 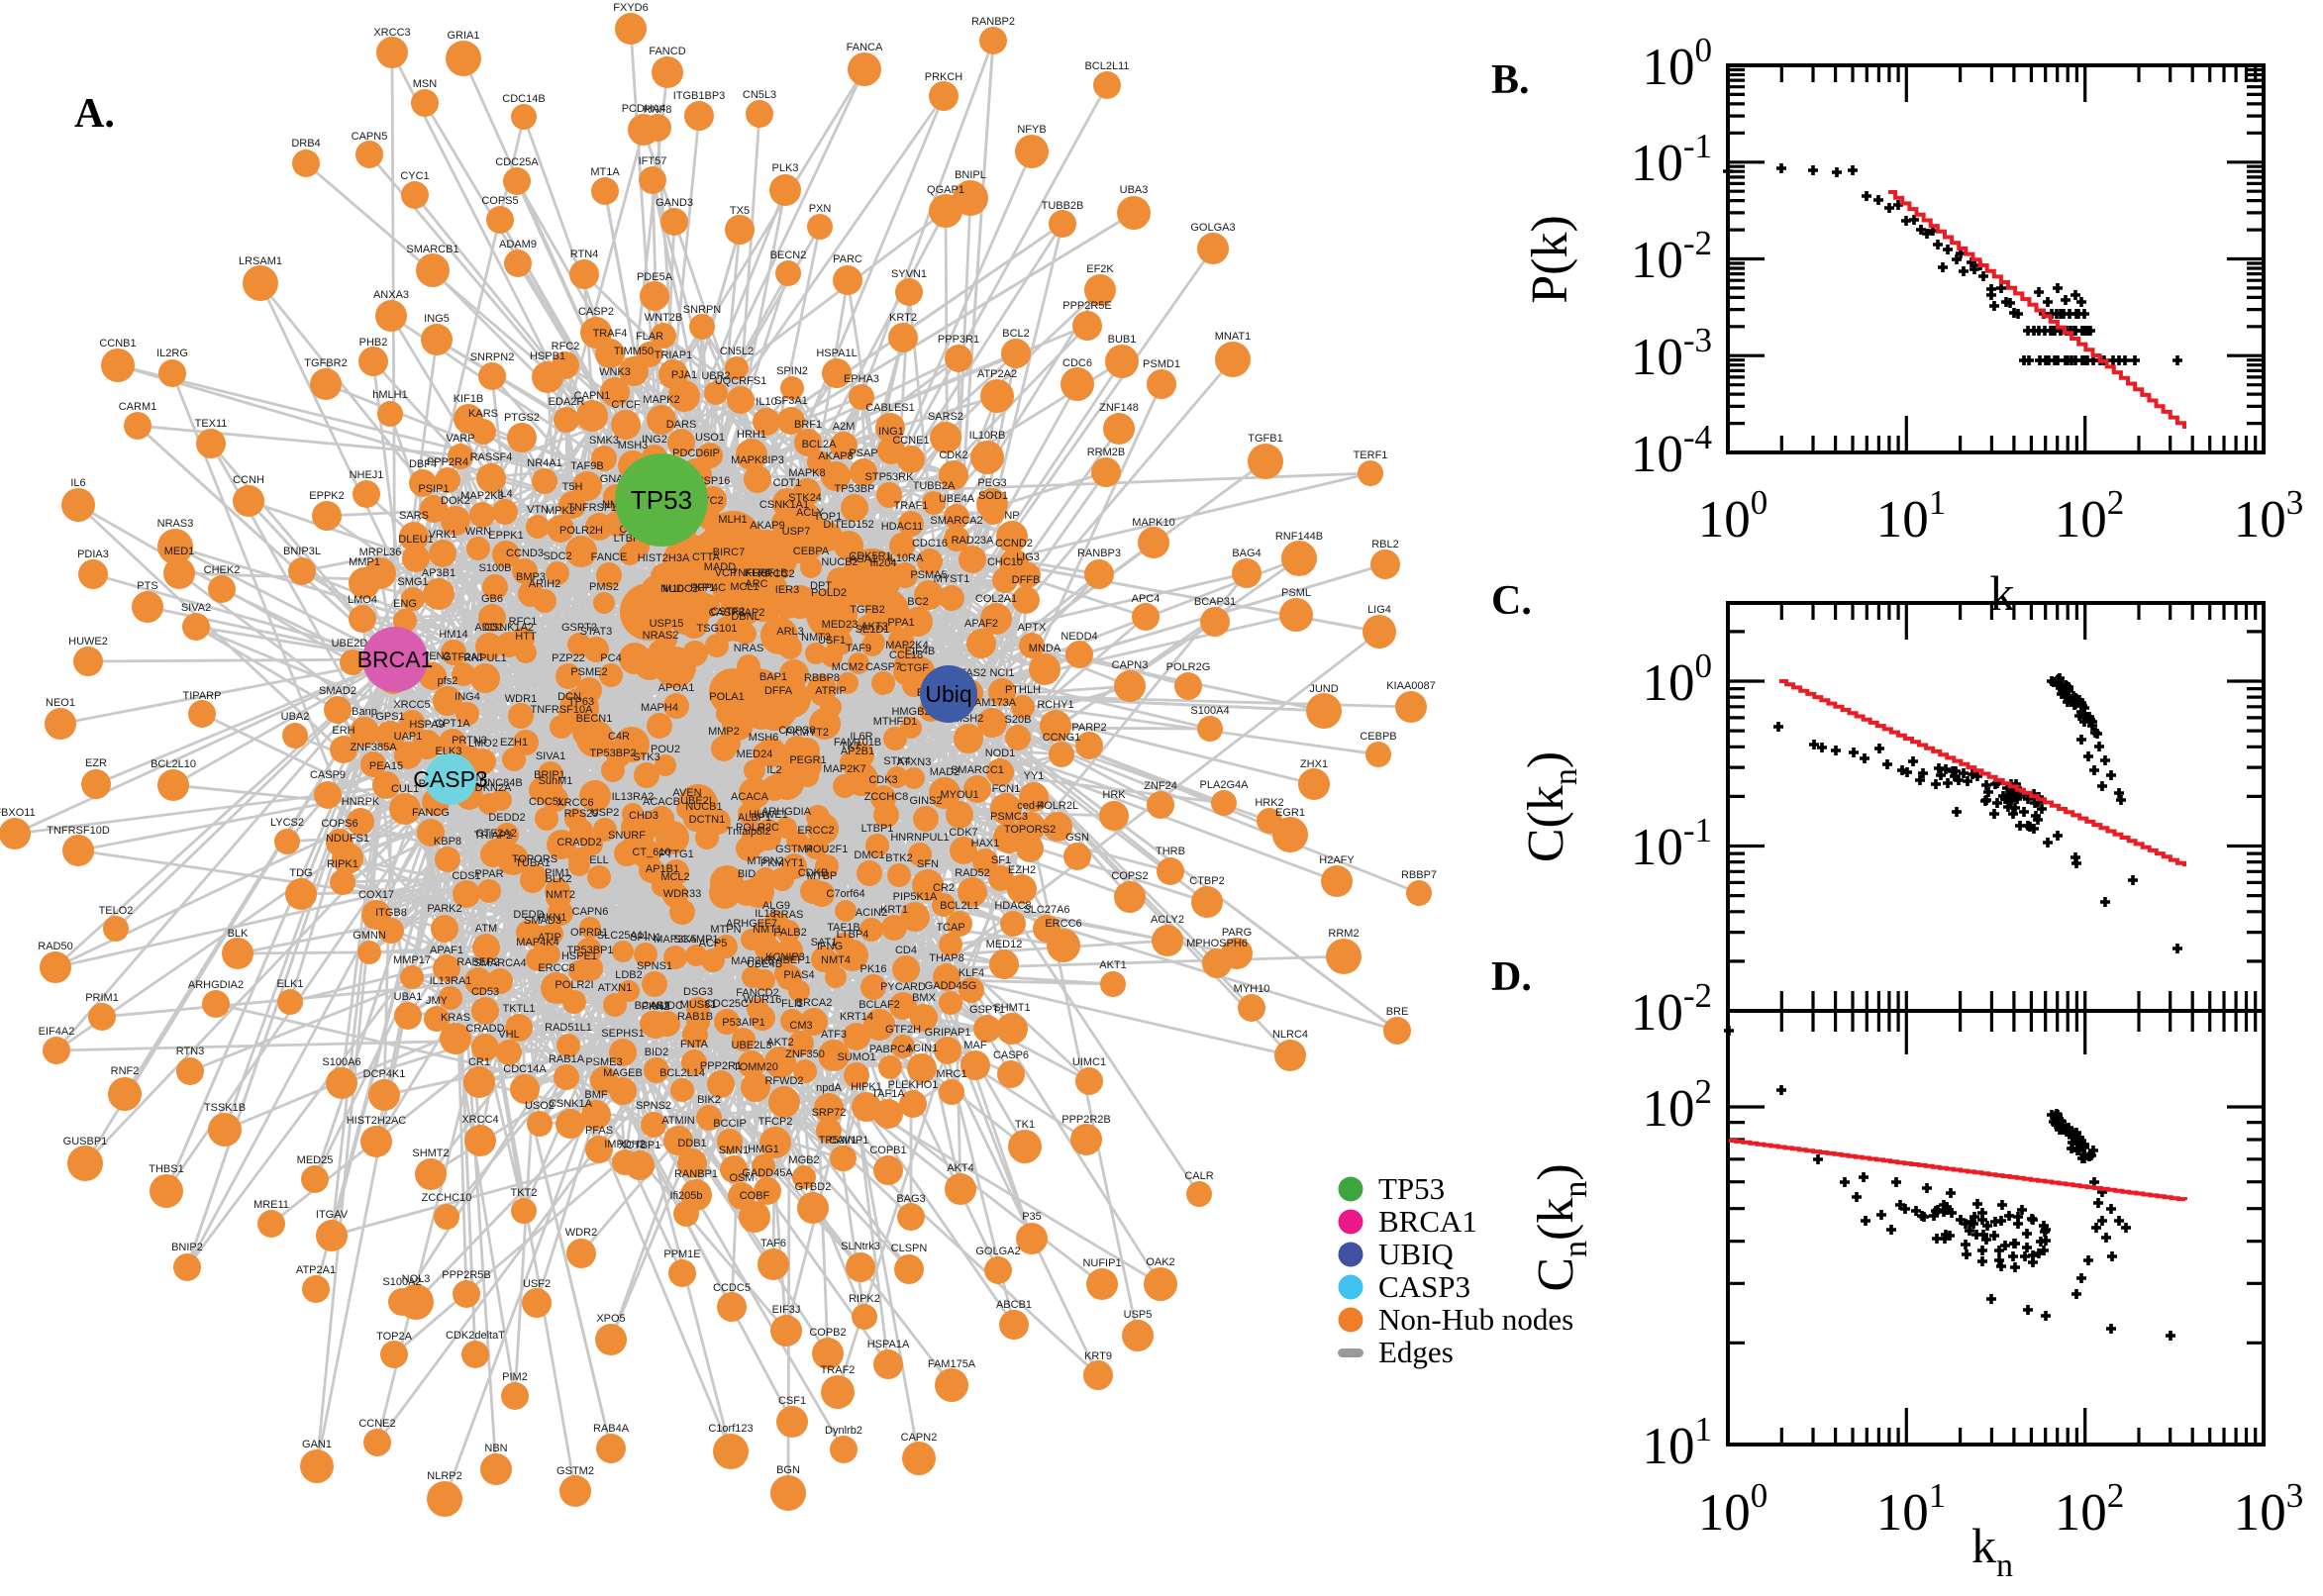 I want to click on svg-text: T5H, so click(x=573, y=487).